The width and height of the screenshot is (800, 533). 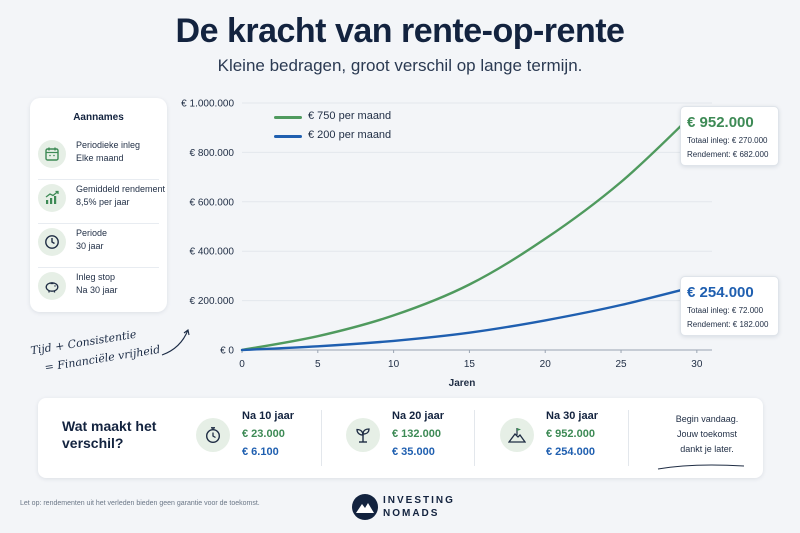 I want to click on assumption-value: 8,5% per jaar, so click(x=103, y=202).